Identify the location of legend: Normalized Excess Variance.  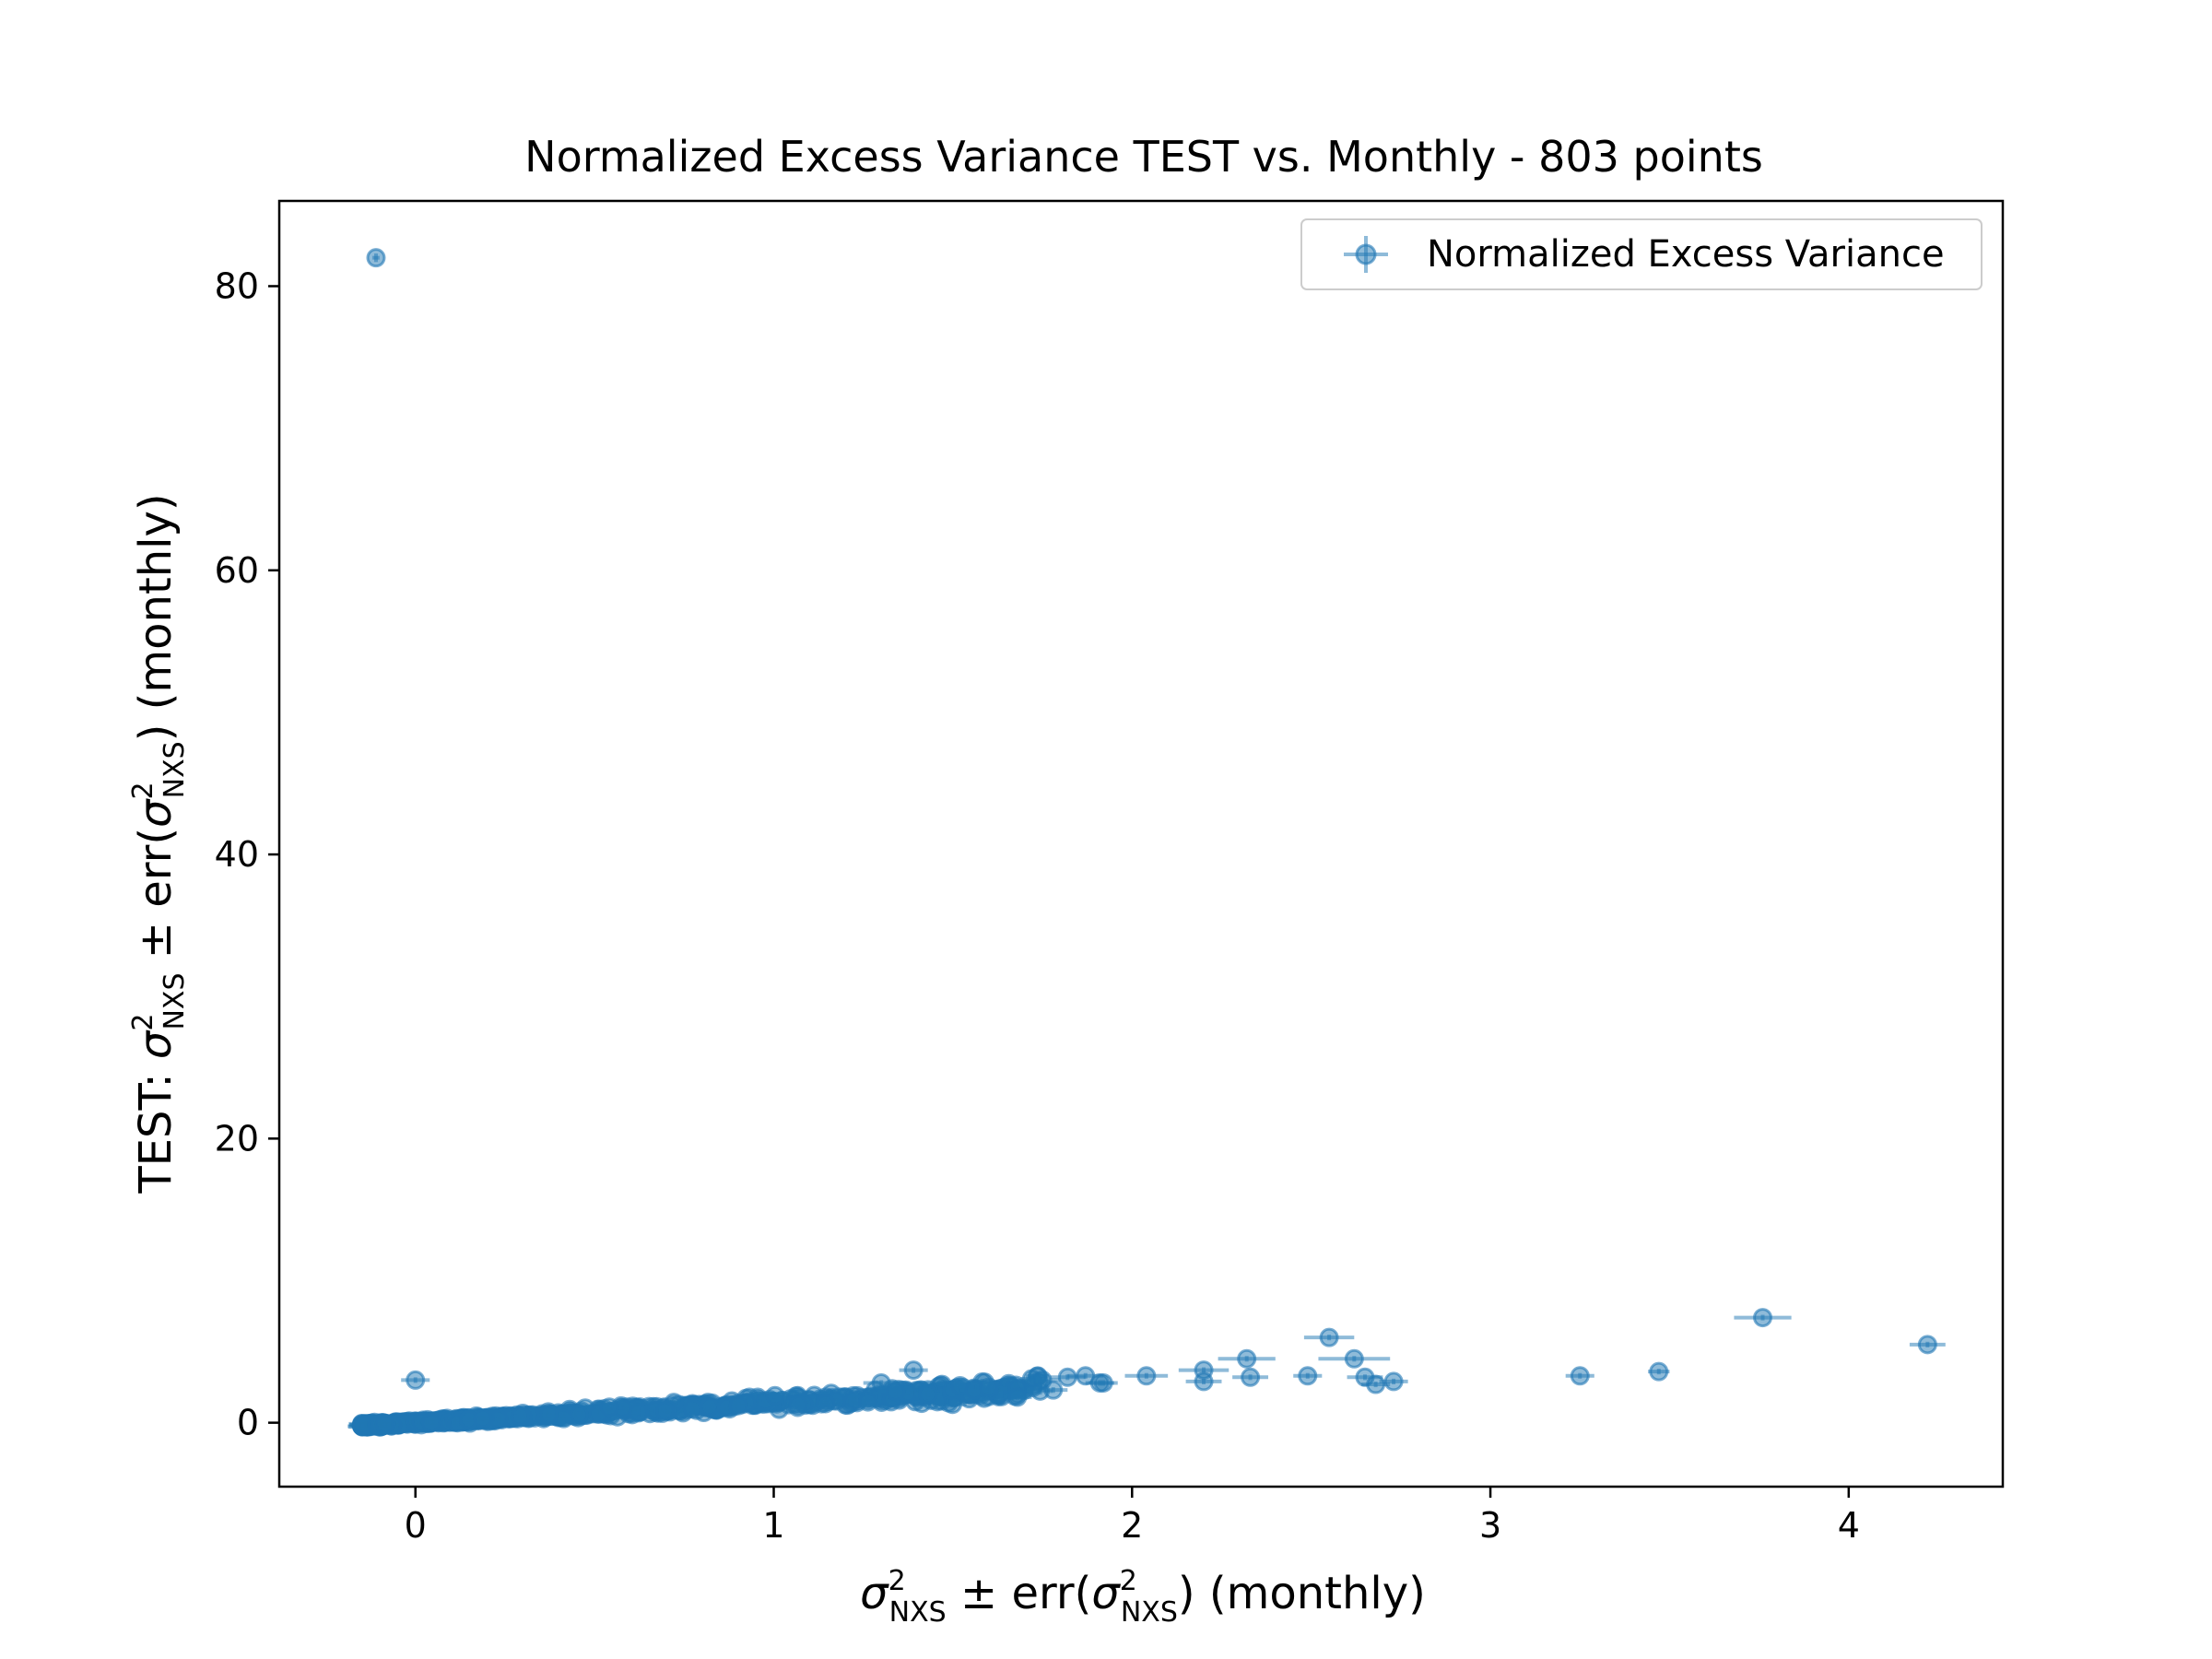
(1641, 254).